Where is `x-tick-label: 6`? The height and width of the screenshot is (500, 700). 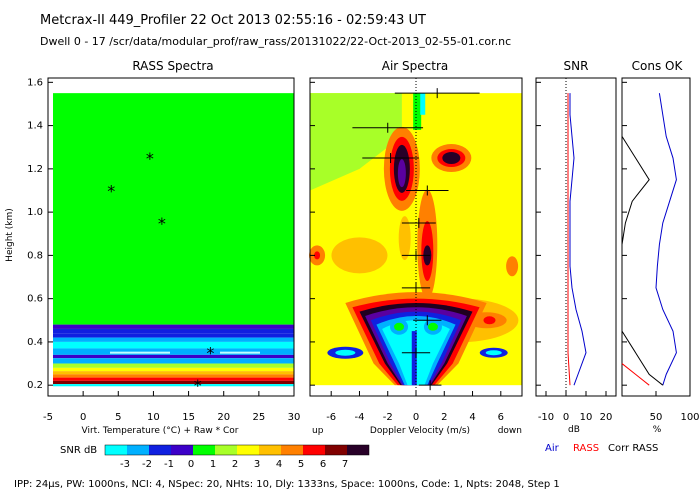
x-tick-label: 6 is located at coordinates (501, 417).